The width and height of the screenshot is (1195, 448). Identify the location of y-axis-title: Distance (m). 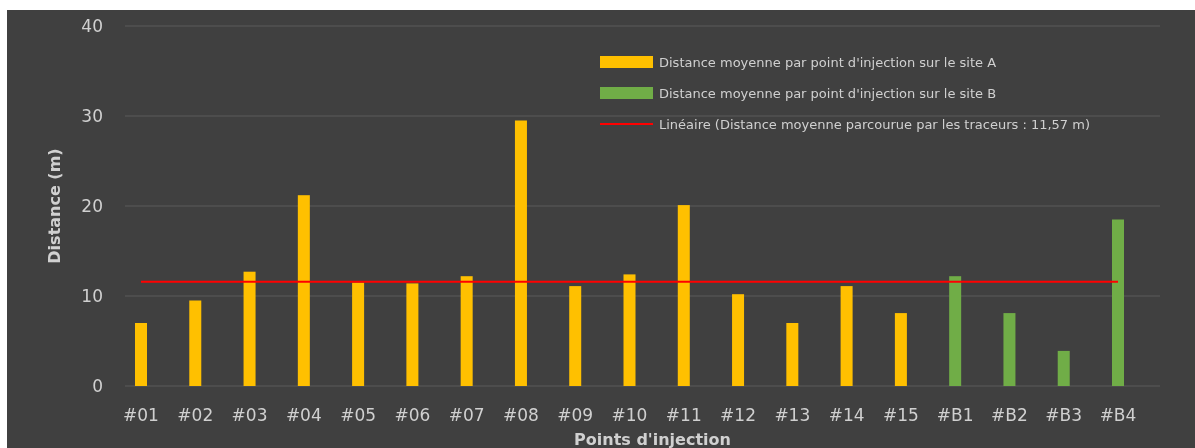
(54, 206).